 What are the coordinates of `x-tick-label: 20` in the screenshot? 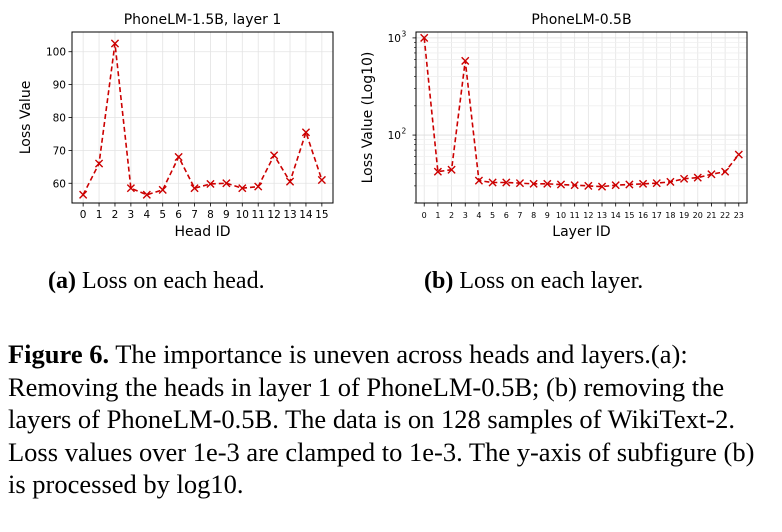 It's located at (698, 215).